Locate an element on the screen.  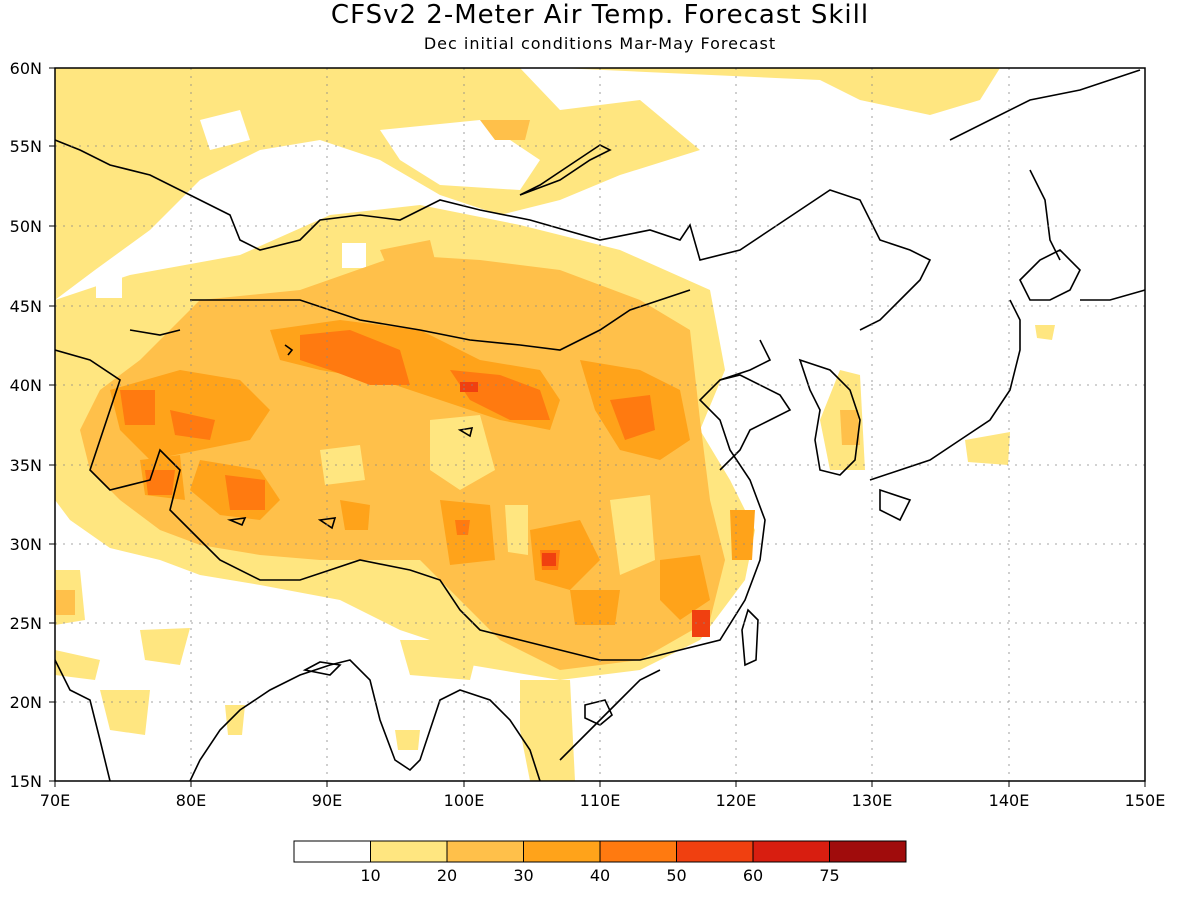
lat-label: 55N is located at coordinates (26, 146).